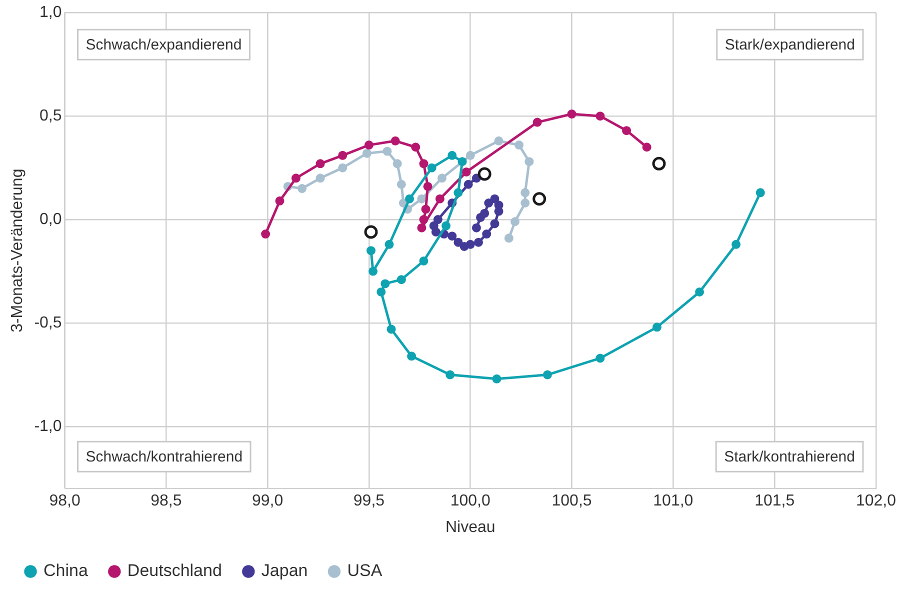 The height and width of the screenshot is (590, 899). I want to click on x-tick-label: 98,5, so click(166, 501).